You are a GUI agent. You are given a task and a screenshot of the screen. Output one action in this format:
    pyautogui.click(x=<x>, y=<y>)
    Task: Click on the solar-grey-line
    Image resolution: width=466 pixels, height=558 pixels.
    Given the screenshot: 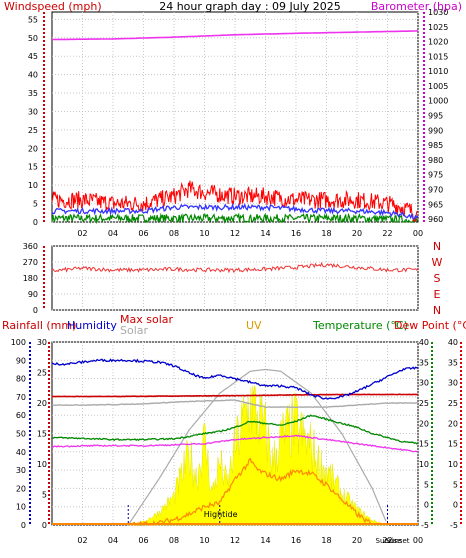 What is the action you would take?
    pyautogui.click(x=235, y=404)
    